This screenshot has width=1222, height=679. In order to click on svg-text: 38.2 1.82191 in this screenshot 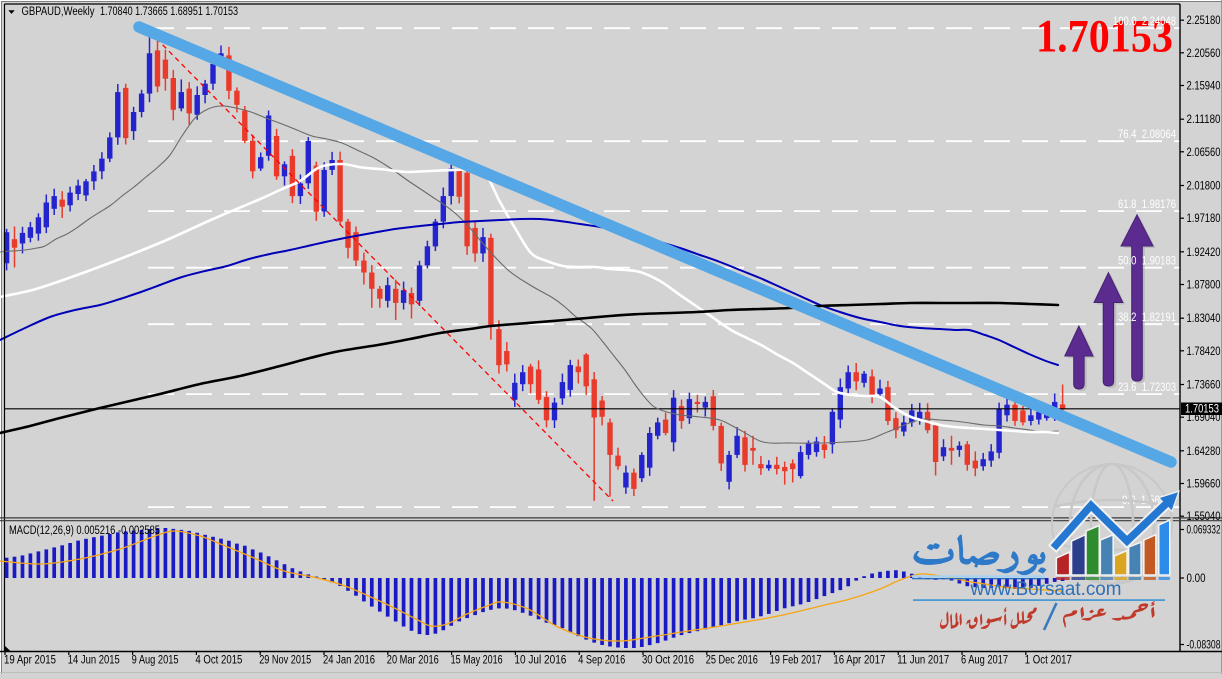, I will do `click(1147, 318)`.